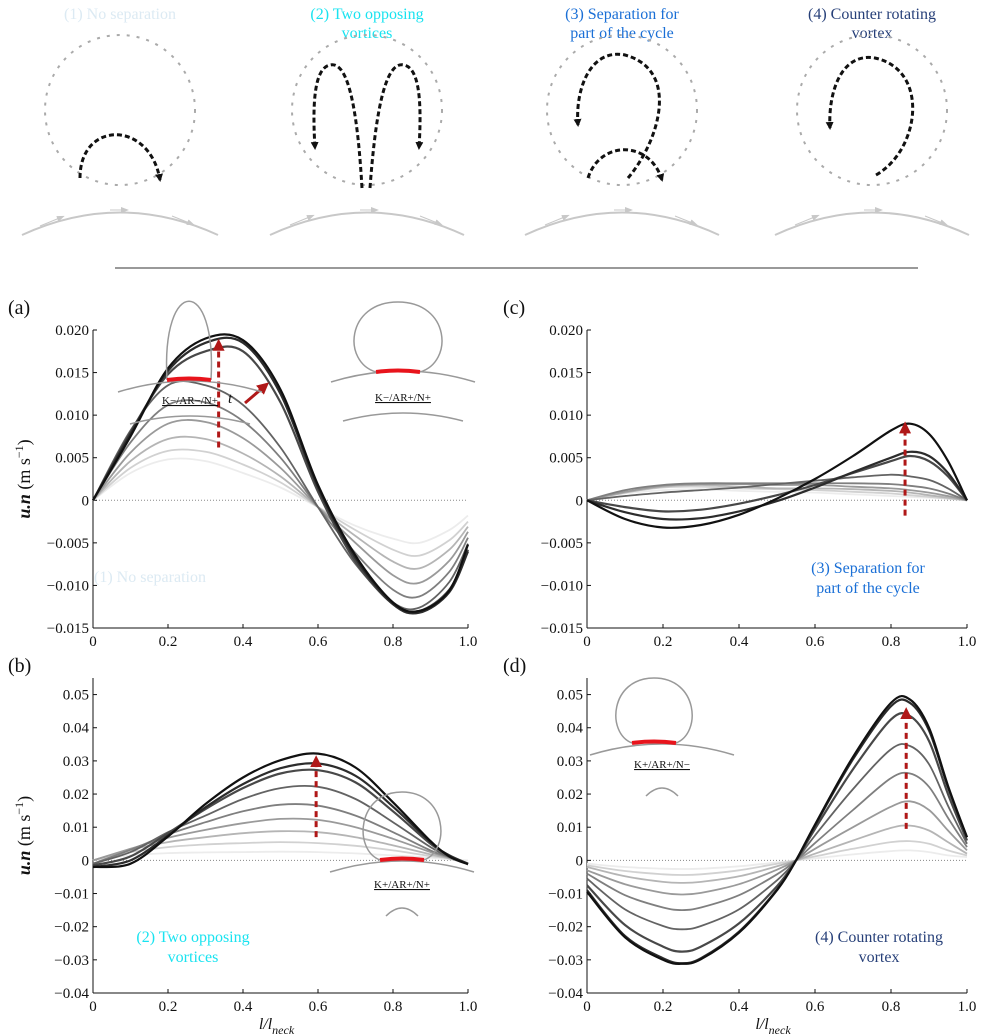 This screenshot has width=990, height=1035. Describe the element at coordinates (120, 135) in the screenshot. I see `single-arc-vortex-icon` at that location.